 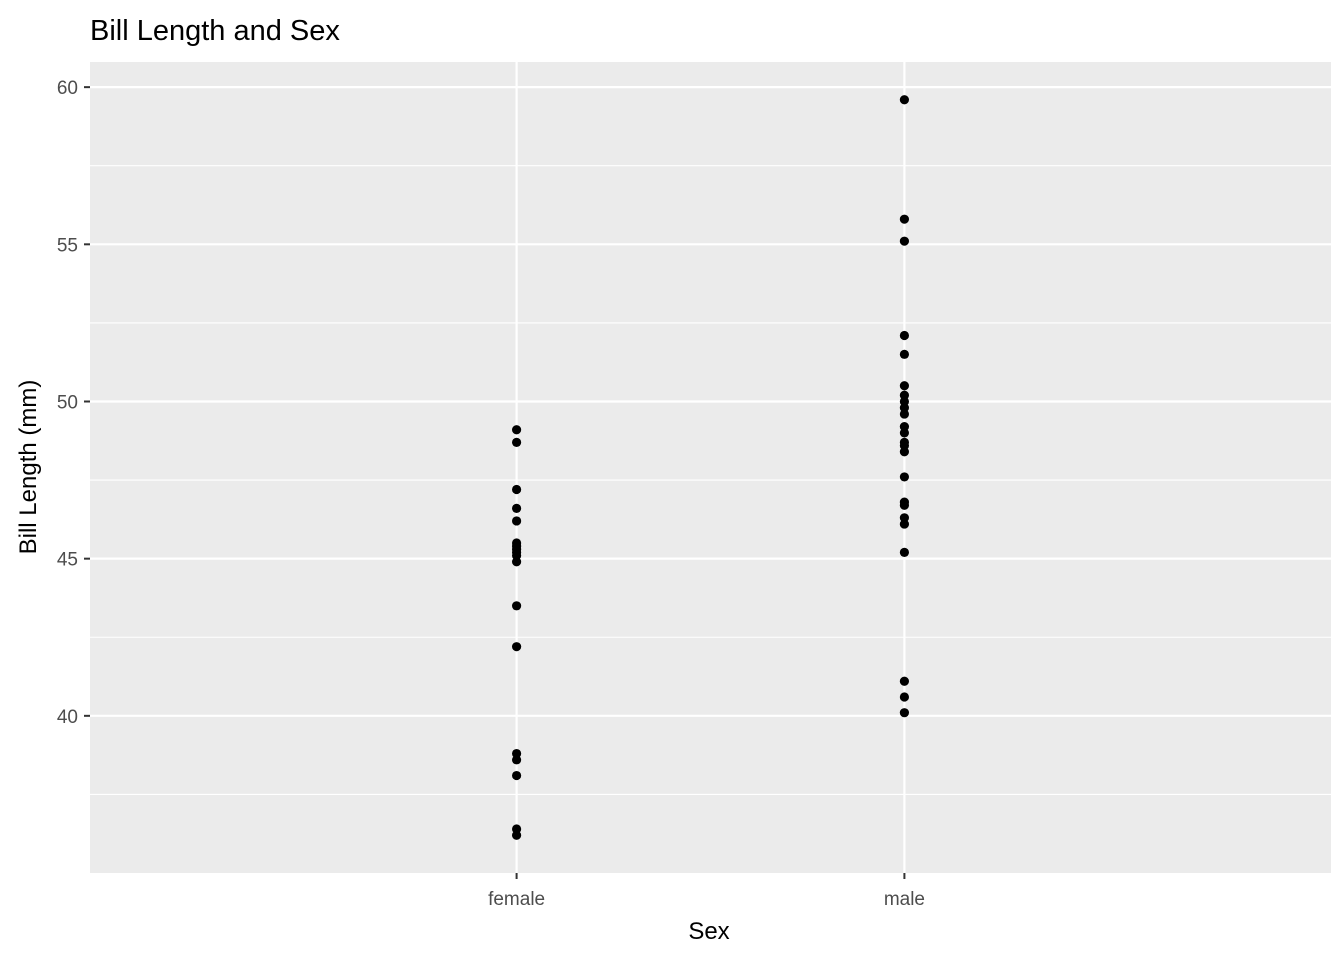 I want to click on y-axis-title: Bill Length (mm), so click(x=28, y=467).